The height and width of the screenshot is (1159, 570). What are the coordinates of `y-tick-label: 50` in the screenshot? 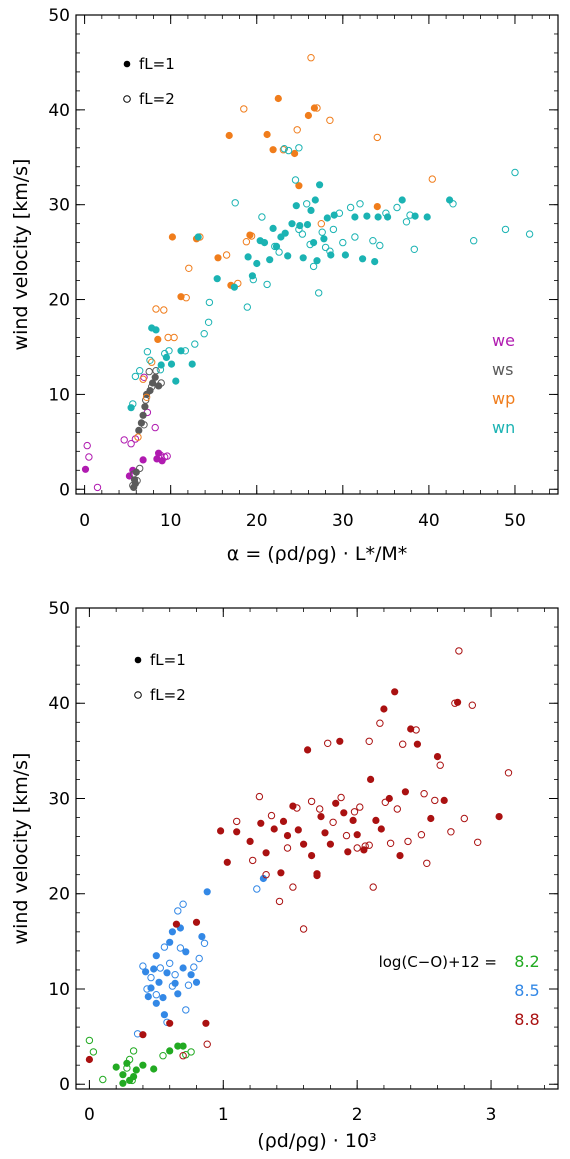 It's located at (59, 609).